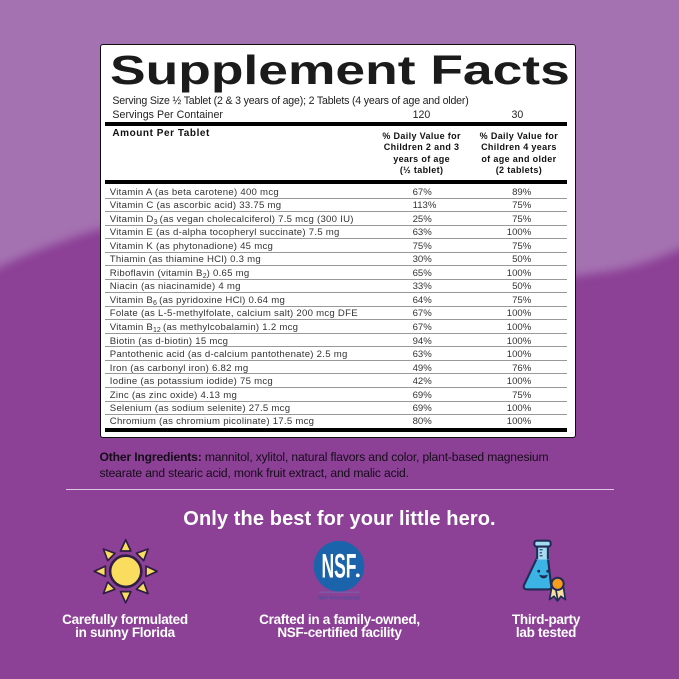 The height and width of the screenshot is (679, 679). Describe the element at coordinates (339, 567) in the screenshot. I see `svg-text: NSF` at that location.